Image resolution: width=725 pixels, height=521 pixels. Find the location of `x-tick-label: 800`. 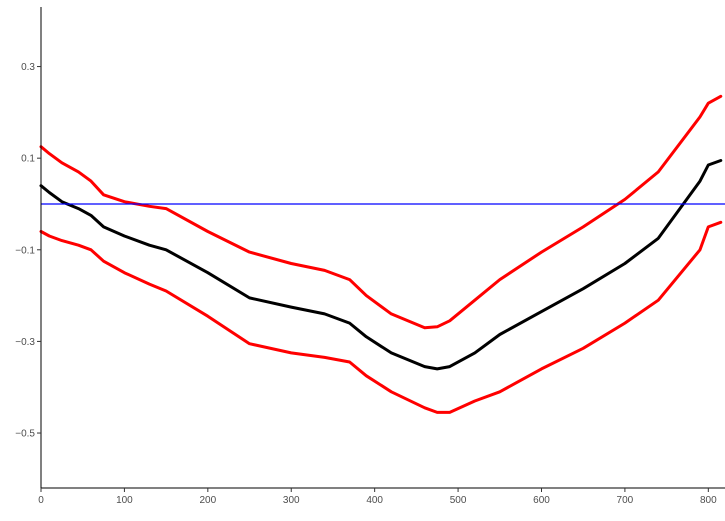

x-tick-label: 800 is located at coordinates (708, 500).